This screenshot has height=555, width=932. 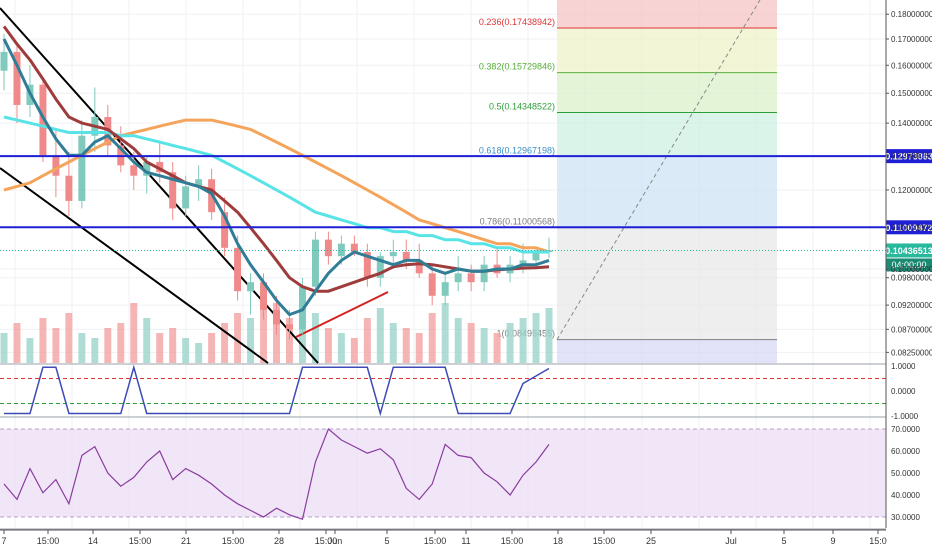 I want to click on time-tick-label: 28, so click(x=279, y=541).